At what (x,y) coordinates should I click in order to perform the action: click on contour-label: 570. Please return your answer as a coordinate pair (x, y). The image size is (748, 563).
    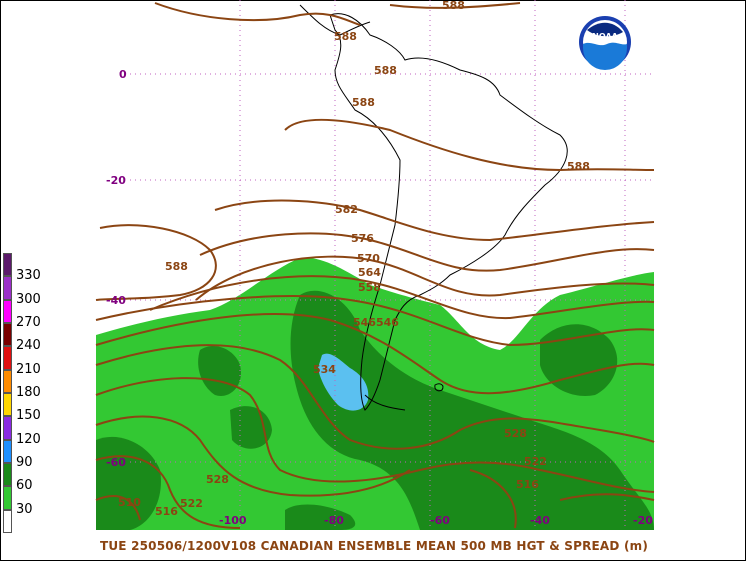
    Looking at the image, I should click on (368, 258).